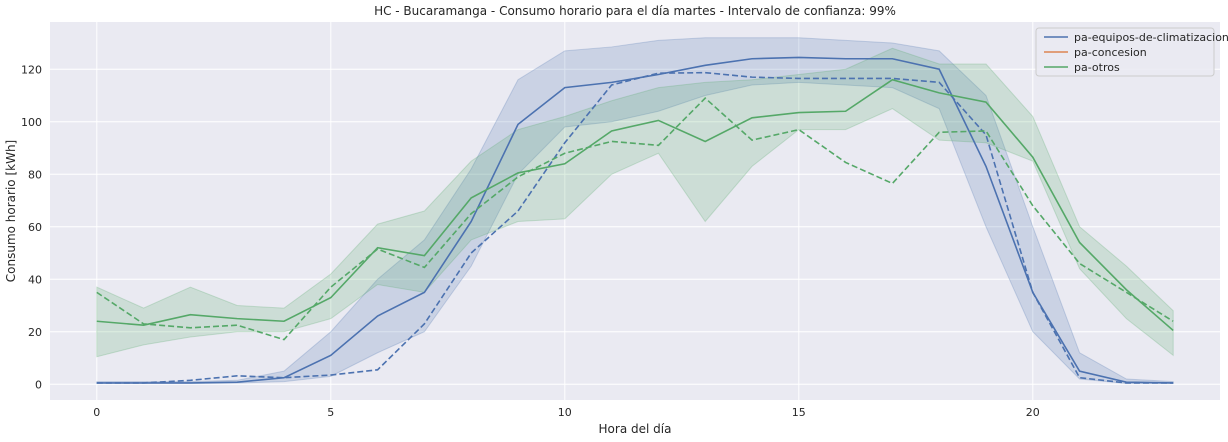 The image size is (1228, 442). What do you see at coordinates (96, 412) in the screenshot?
I see `x-tick-label: 0` at bounding box center [96, 412].